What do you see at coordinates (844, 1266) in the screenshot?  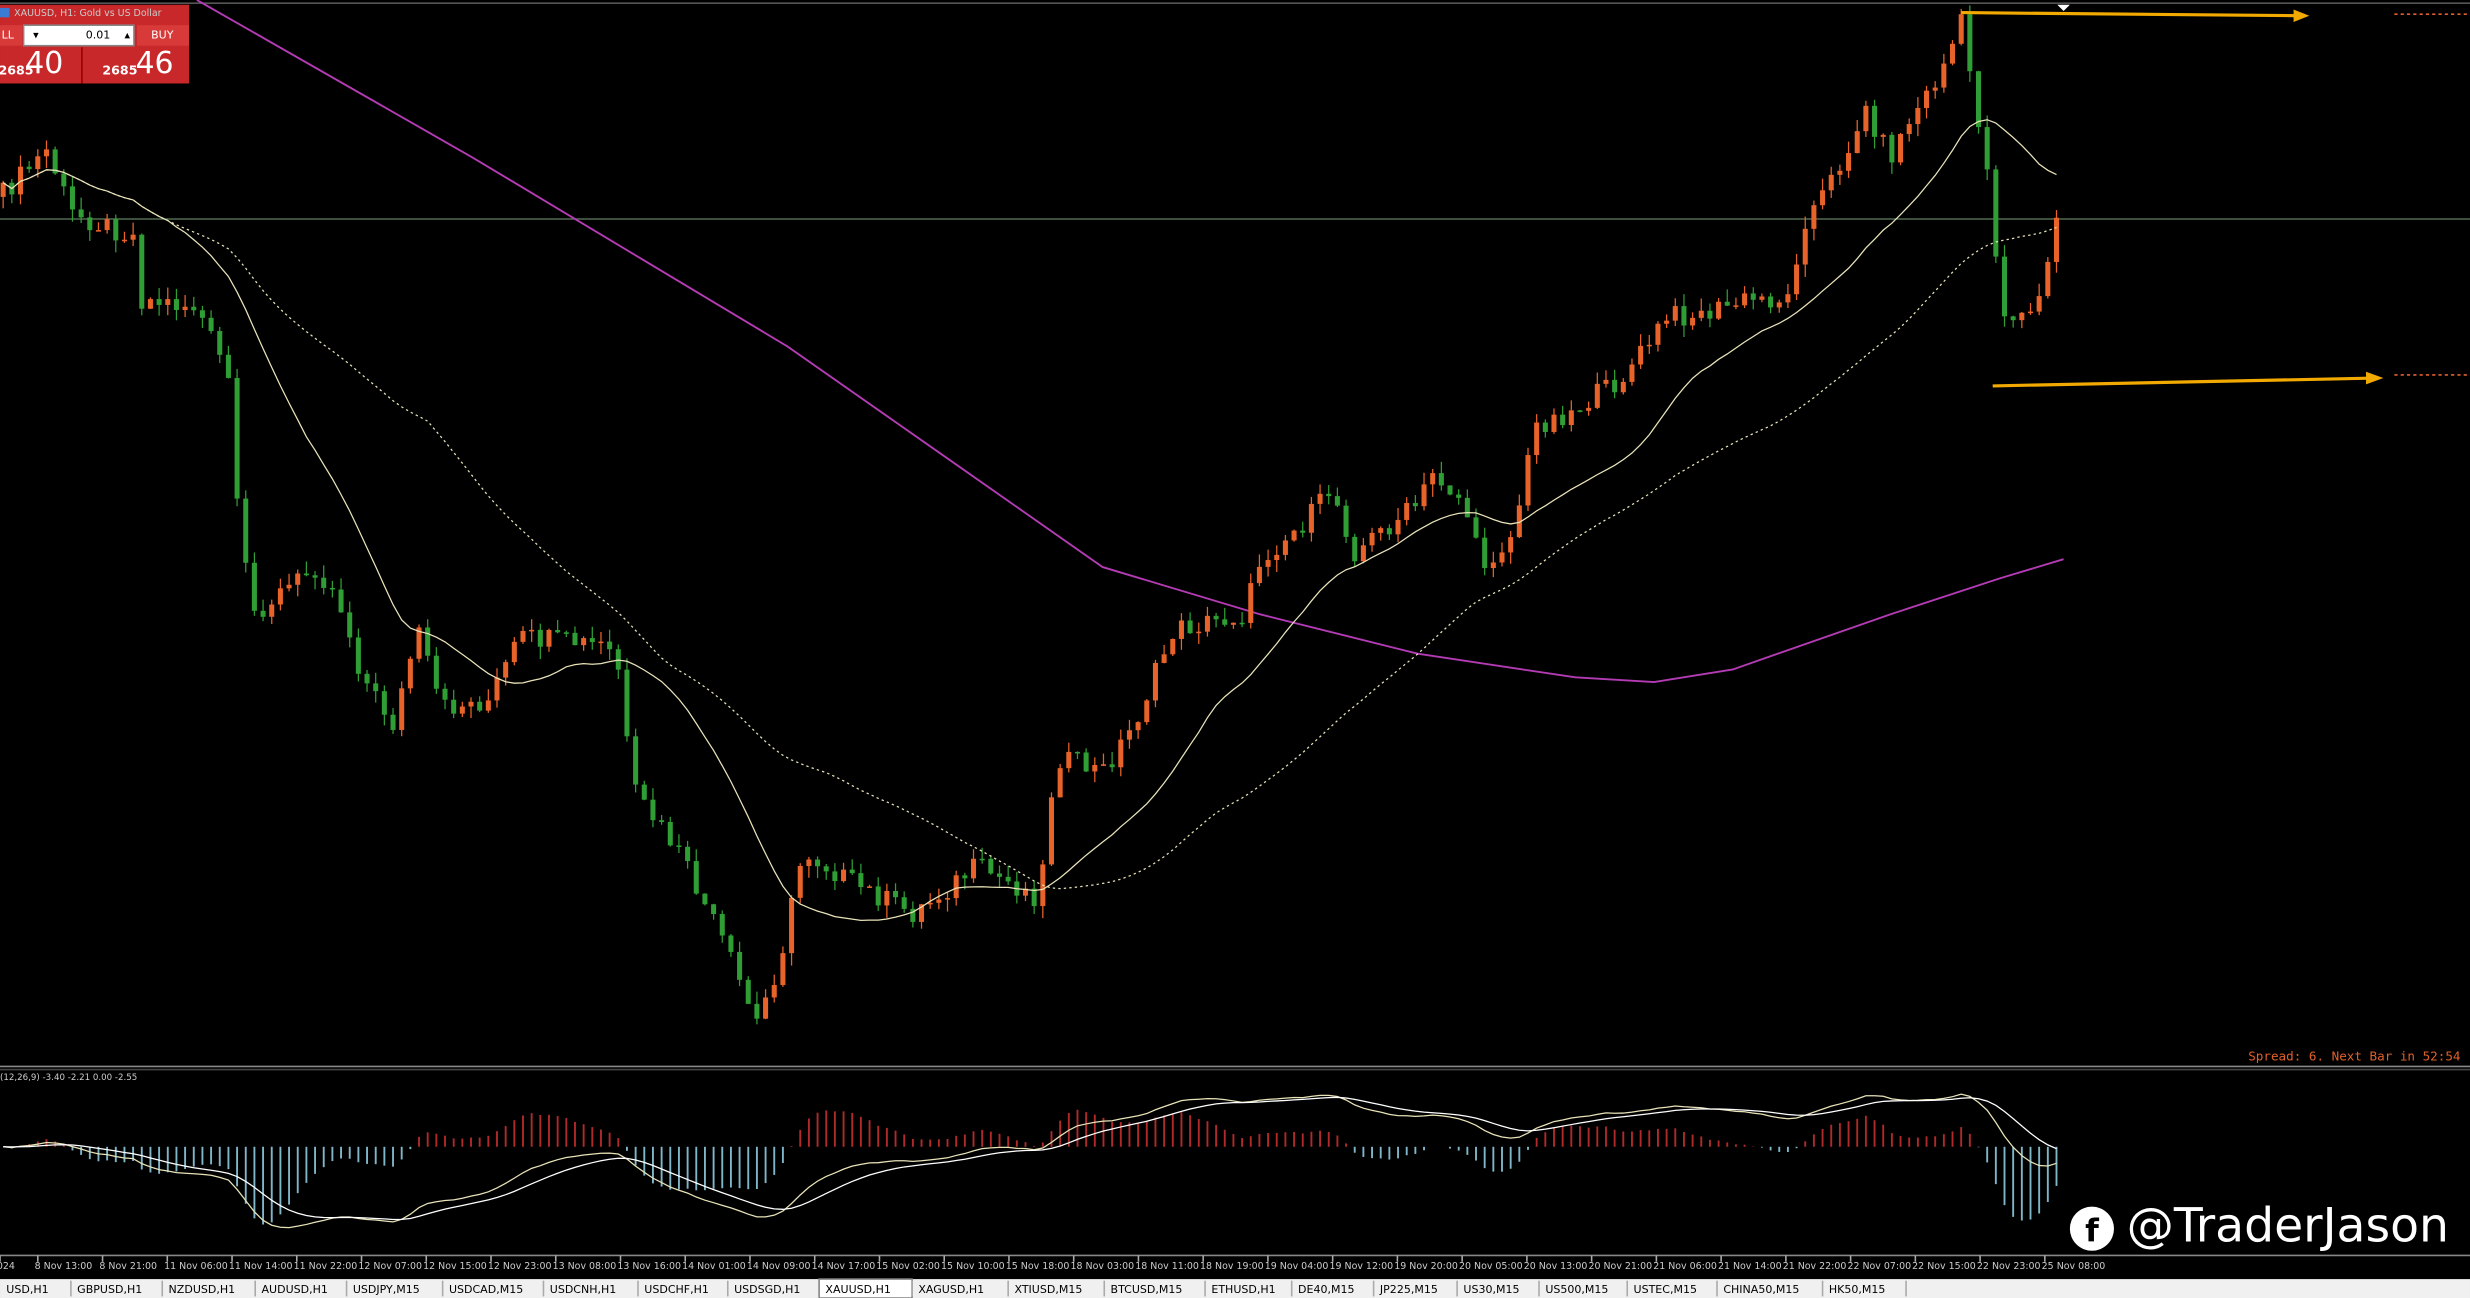 I see `time-label: 14 Nov 17:00` at bounding box center [844, 1266].